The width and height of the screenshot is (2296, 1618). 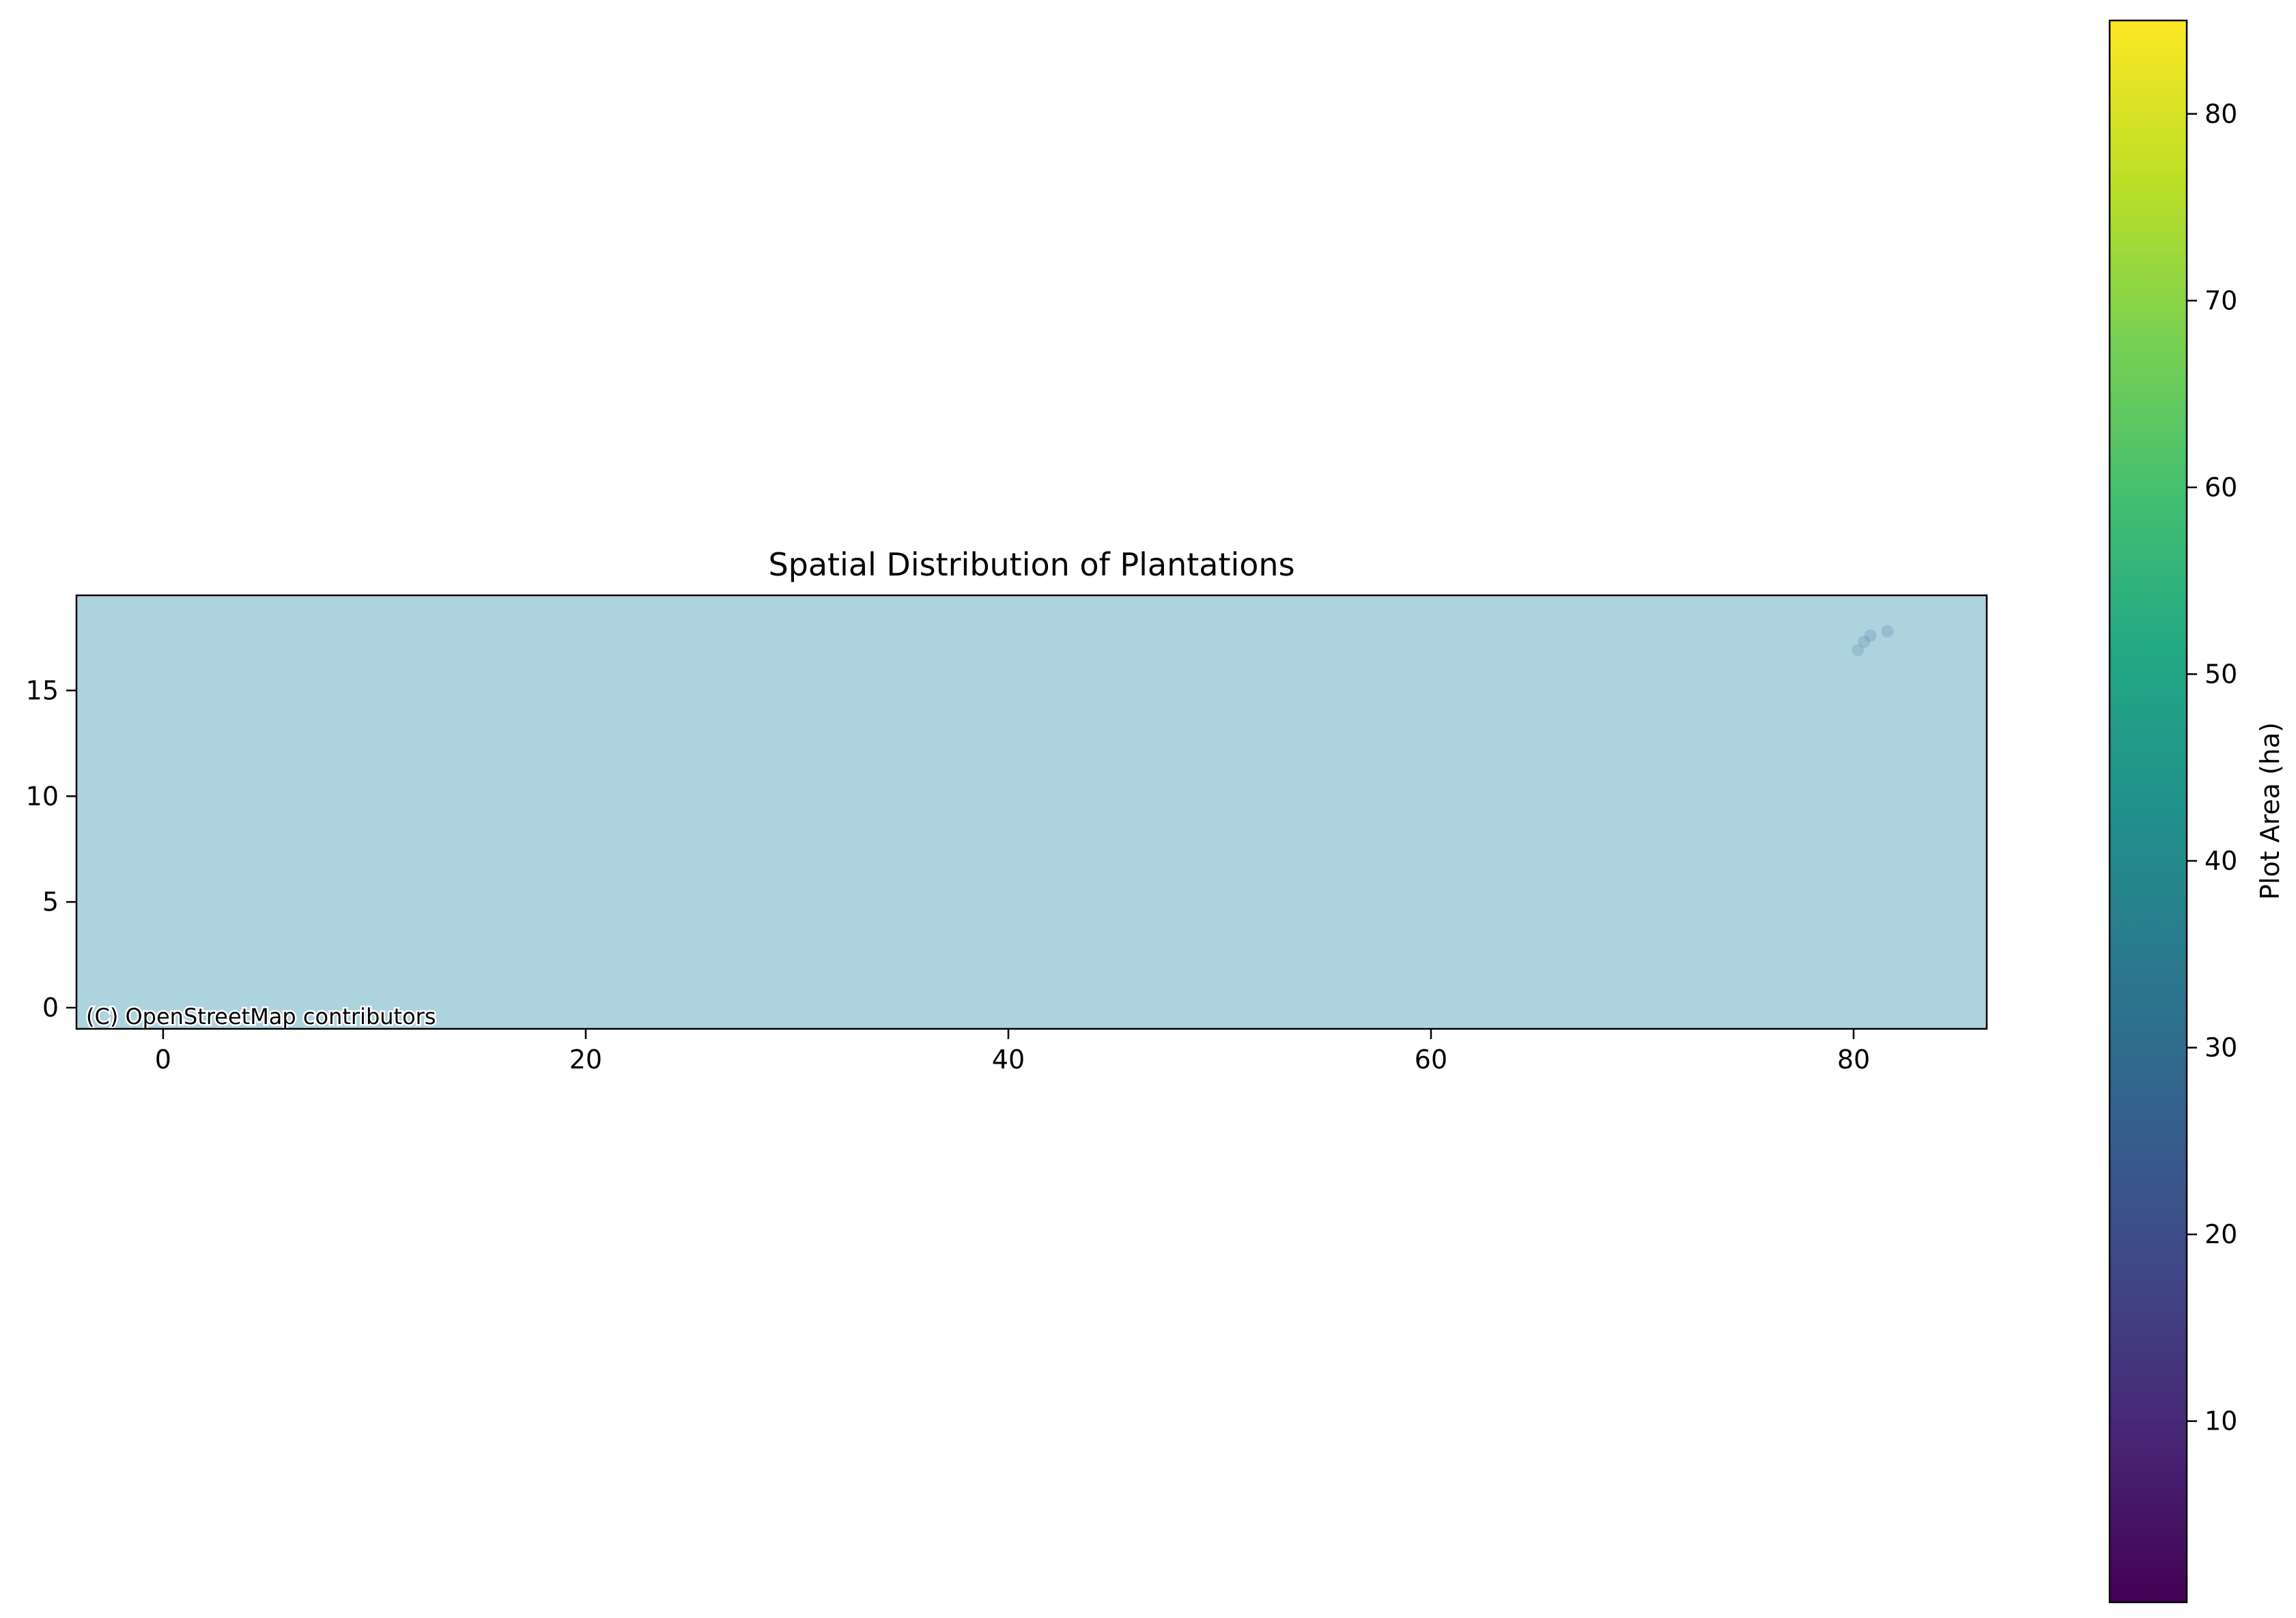 I want to click on x-tick-label: 40, so click(x=1008, y=1060).